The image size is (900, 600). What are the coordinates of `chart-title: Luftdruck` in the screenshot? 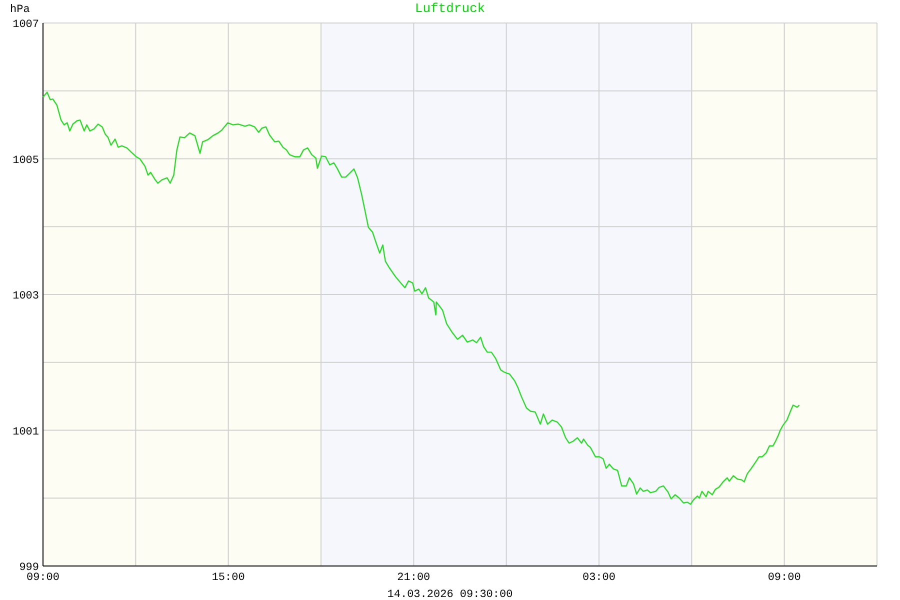 It's located at (450, 8).